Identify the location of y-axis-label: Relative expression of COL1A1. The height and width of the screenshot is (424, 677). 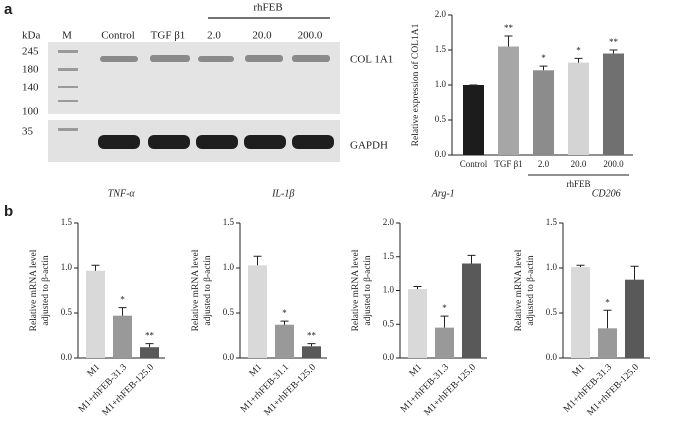
(415, 84).